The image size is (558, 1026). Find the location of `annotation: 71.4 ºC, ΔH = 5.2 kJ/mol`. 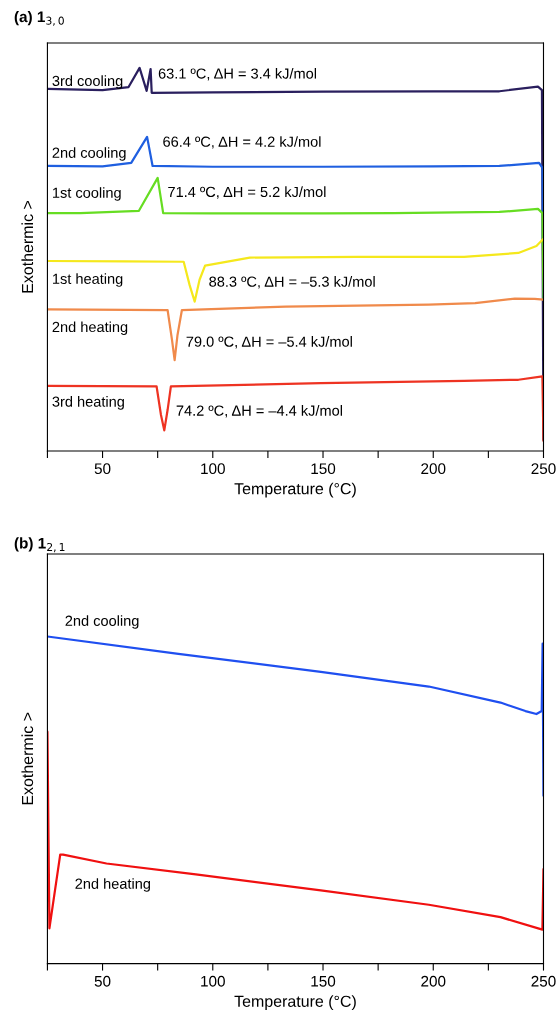

annotation: 71.4 ºC, ΔH = 5.2 kJ/mol is located at coordinates (247, 192).